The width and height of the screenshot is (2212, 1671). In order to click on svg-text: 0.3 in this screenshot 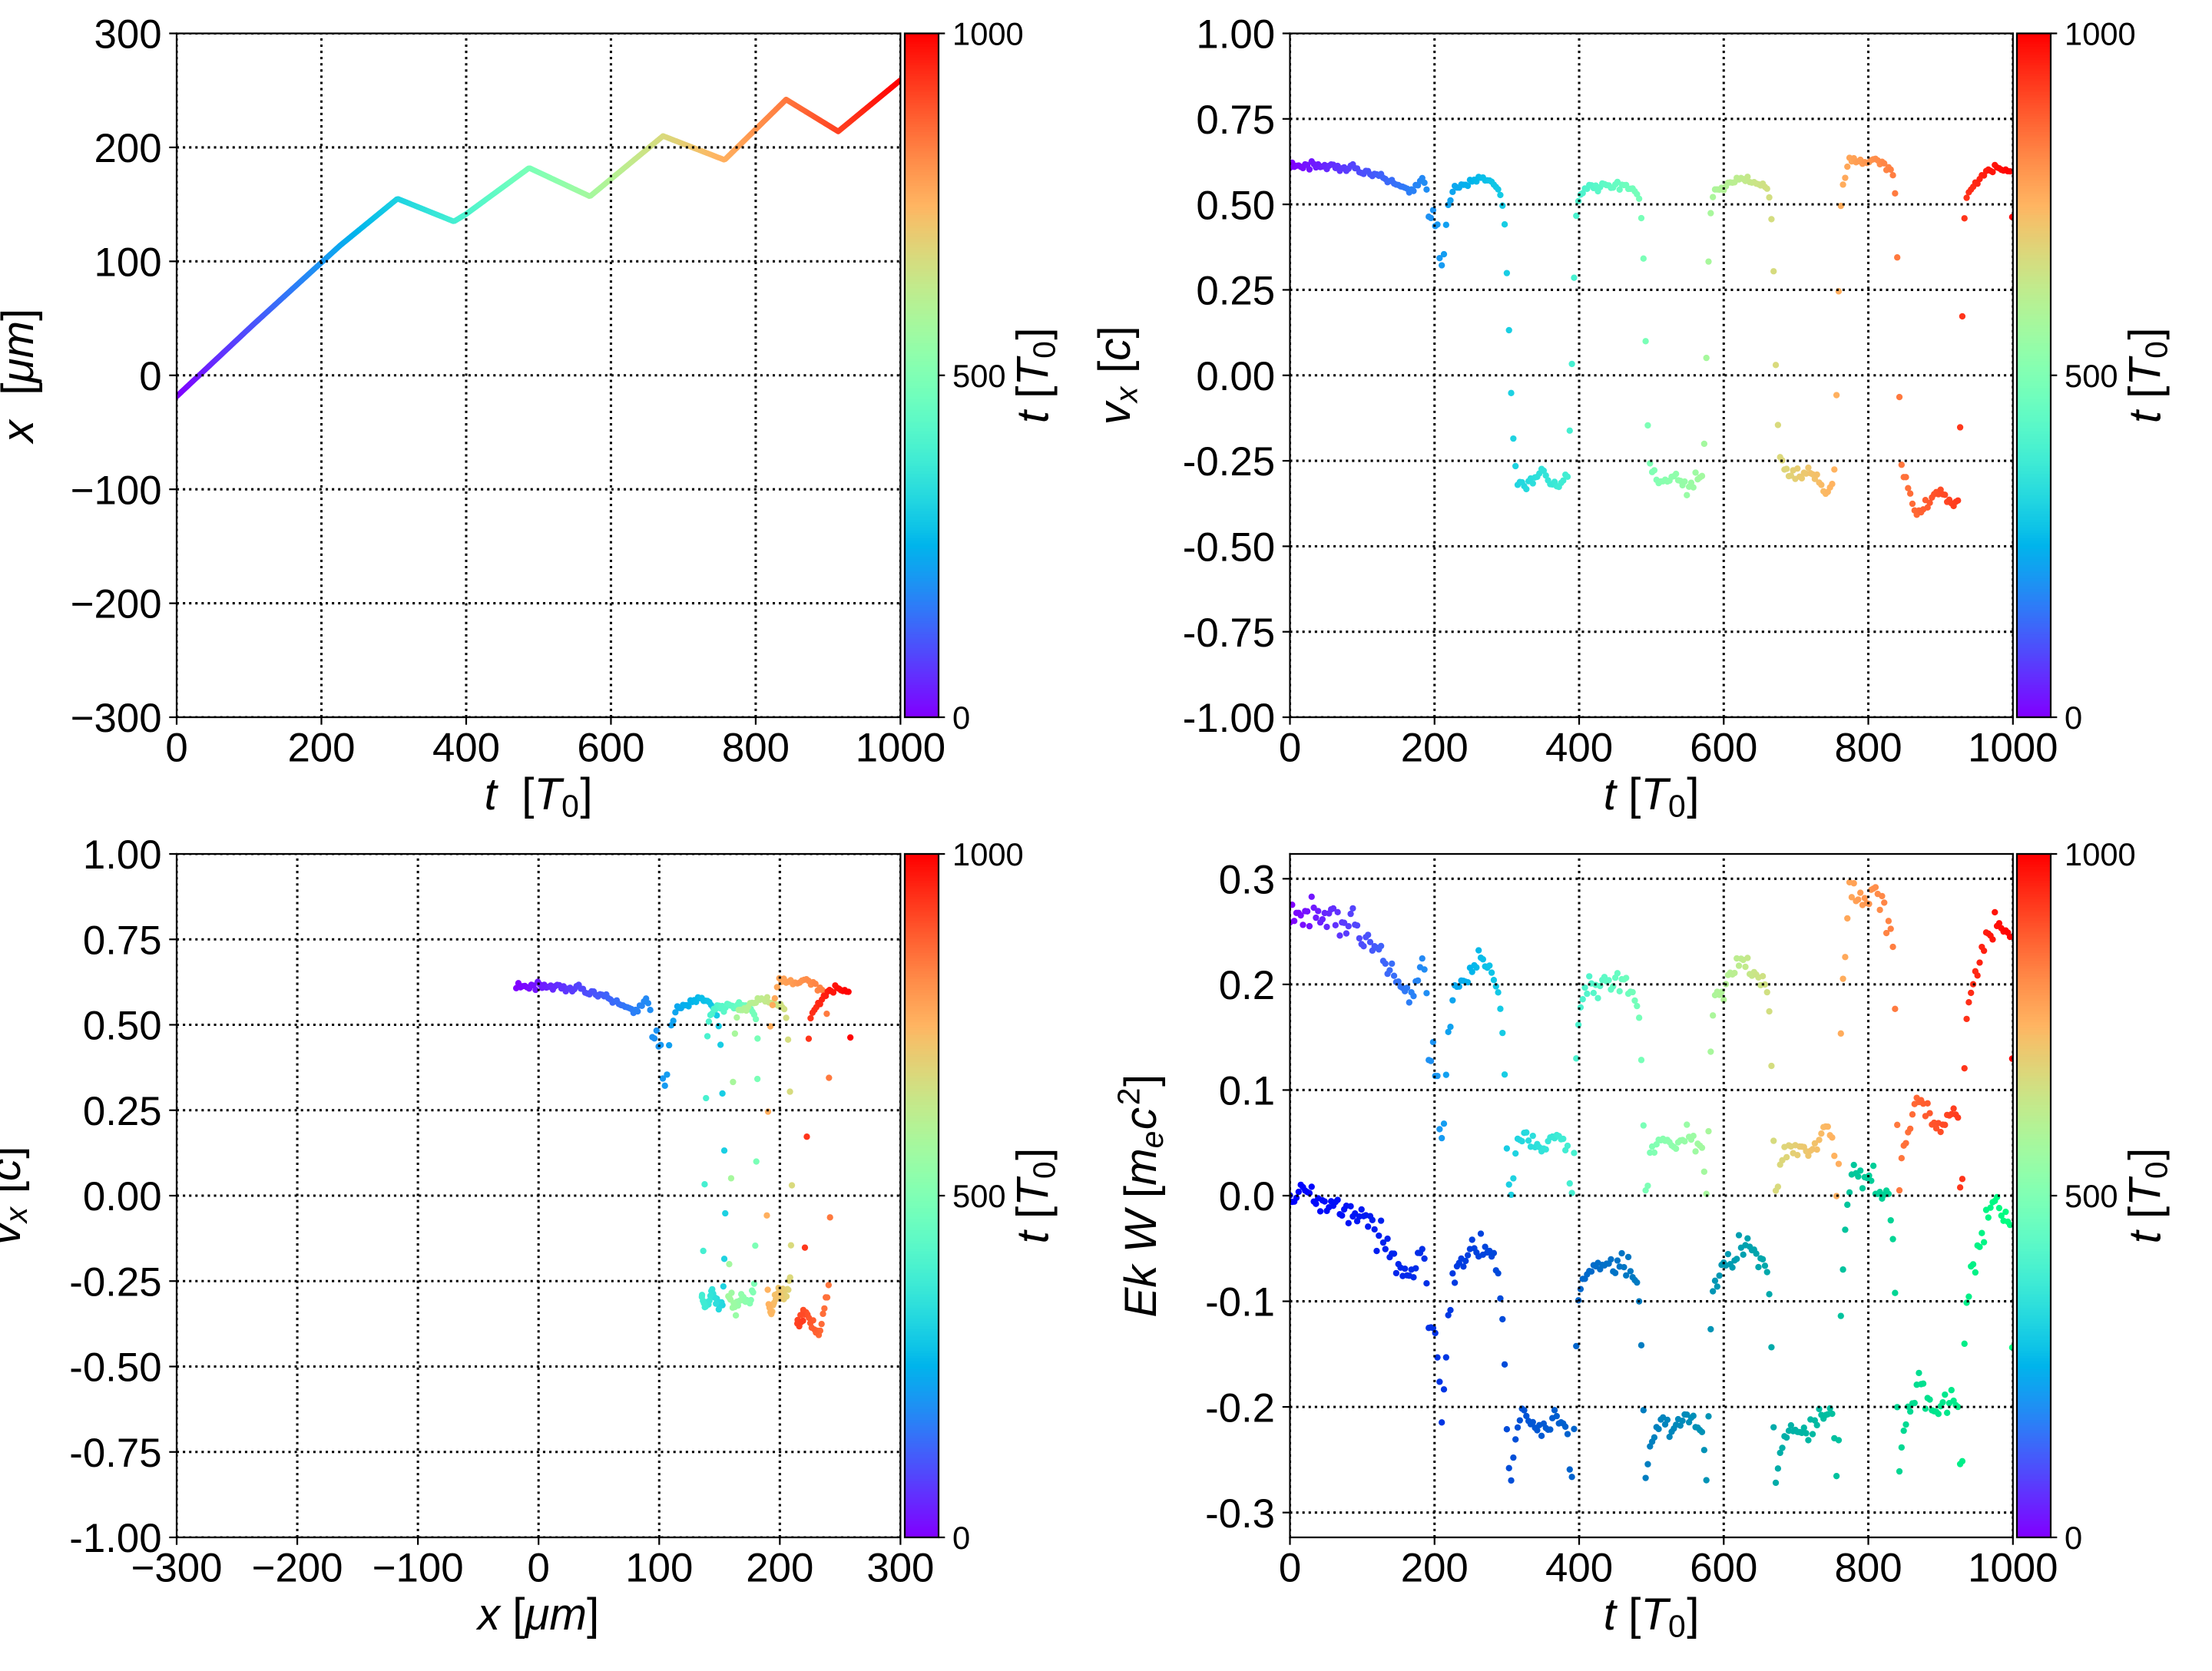, I will do `click(1247, 879)`.